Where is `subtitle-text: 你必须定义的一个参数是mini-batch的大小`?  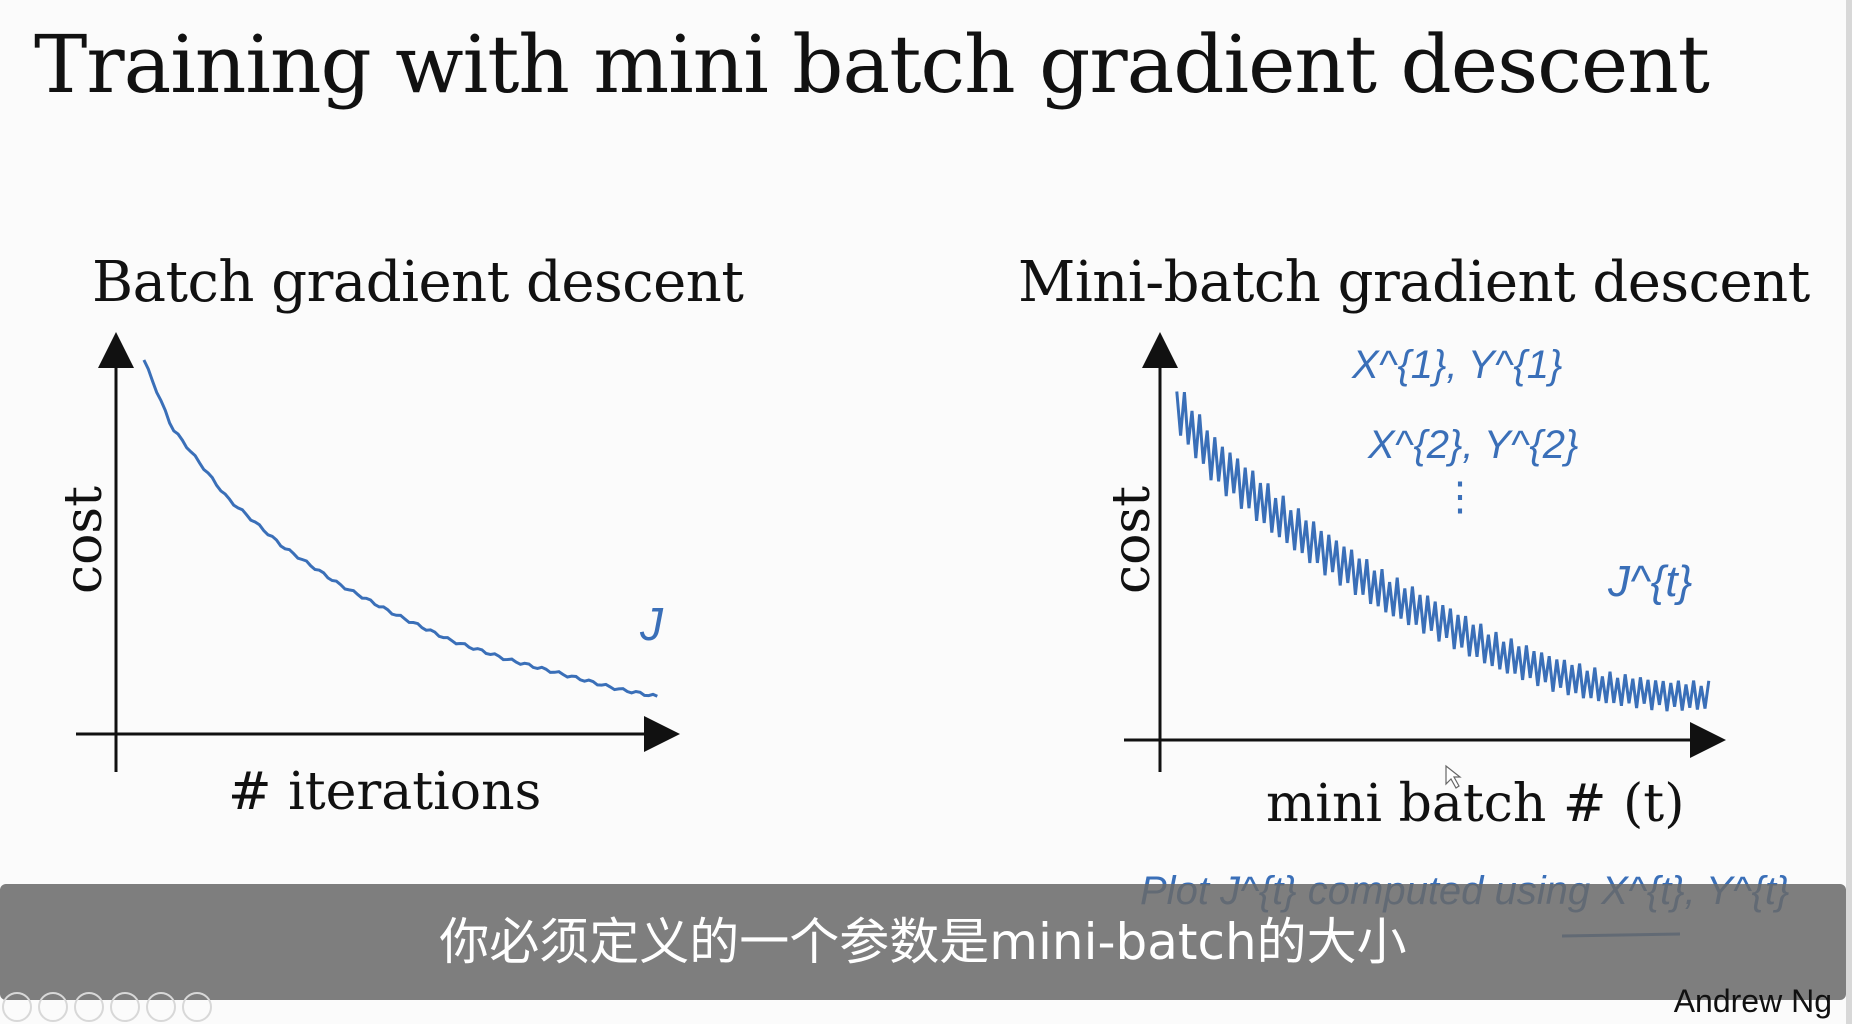
subtitle-text: 你必须定义的一个参数是mini-batch的大小 is located at coordinates (923, 942).